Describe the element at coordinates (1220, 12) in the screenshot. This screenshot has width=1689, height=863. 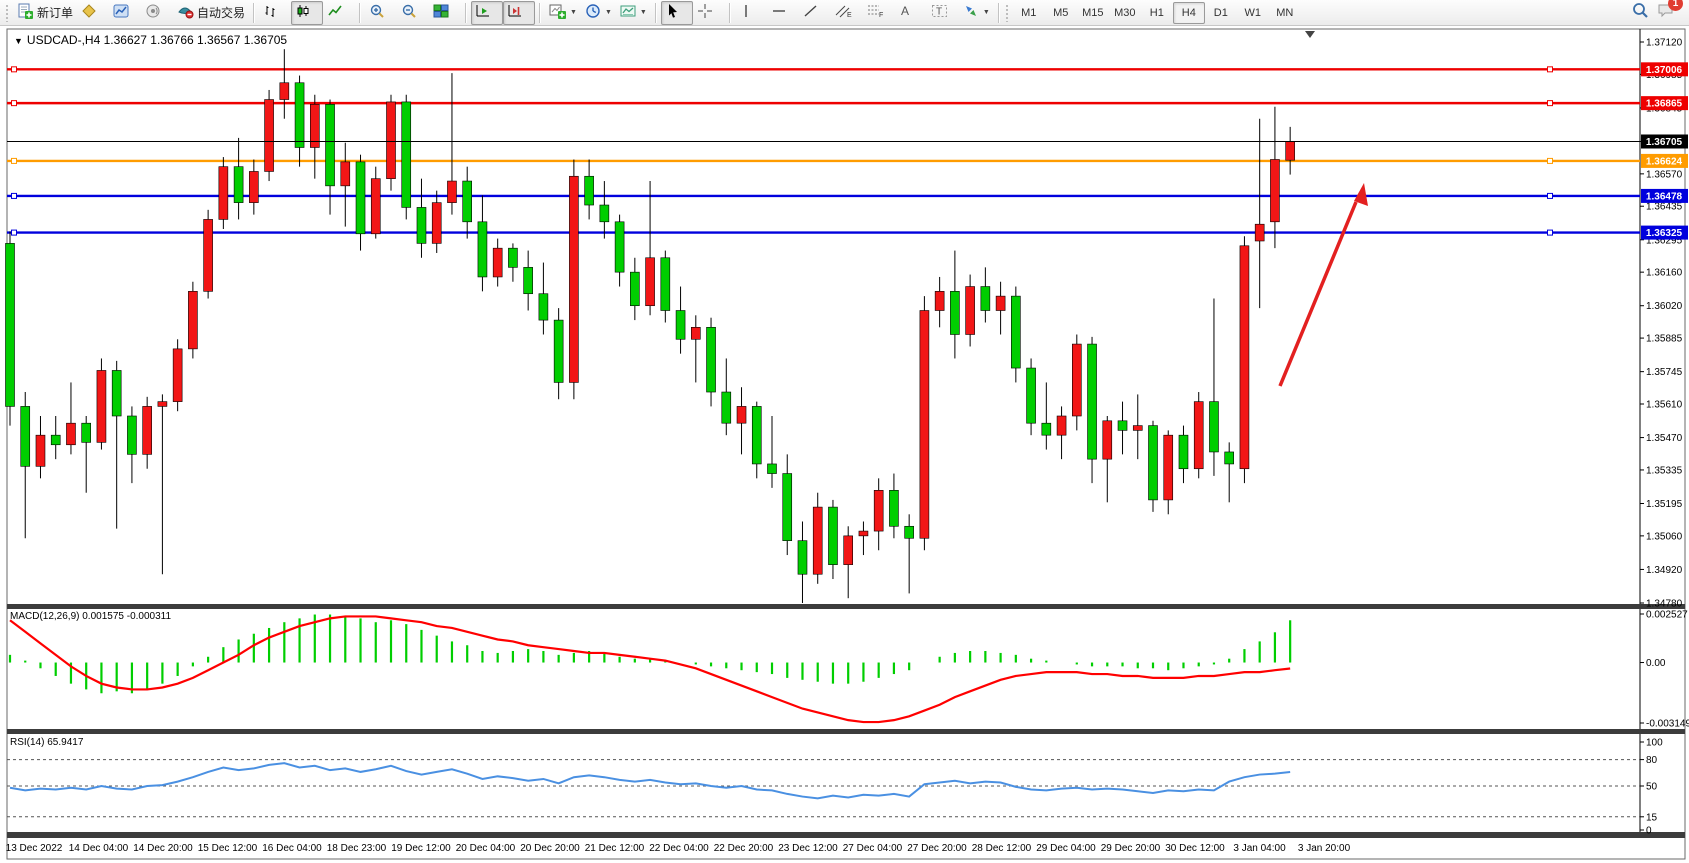
I see `tab-timeframe-d1: D1` at that location.